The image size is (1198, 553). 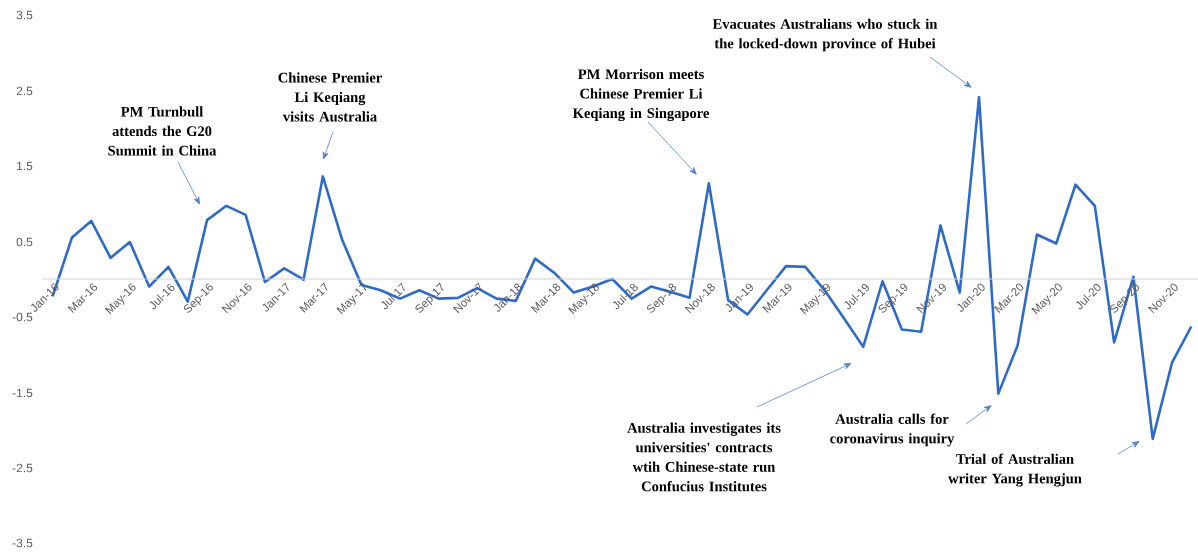 I want to click on y-tick-label: 2.5, so click(x=24, y=91).